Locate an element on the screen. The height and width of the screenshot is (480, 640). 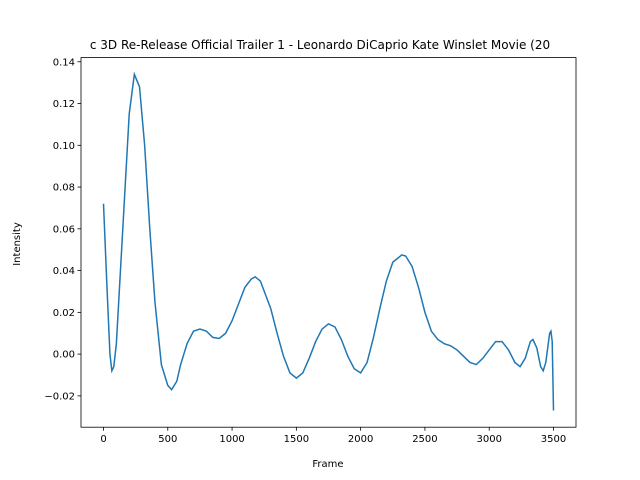
x-tick-label: 0 is located at coordinates (103, 439).